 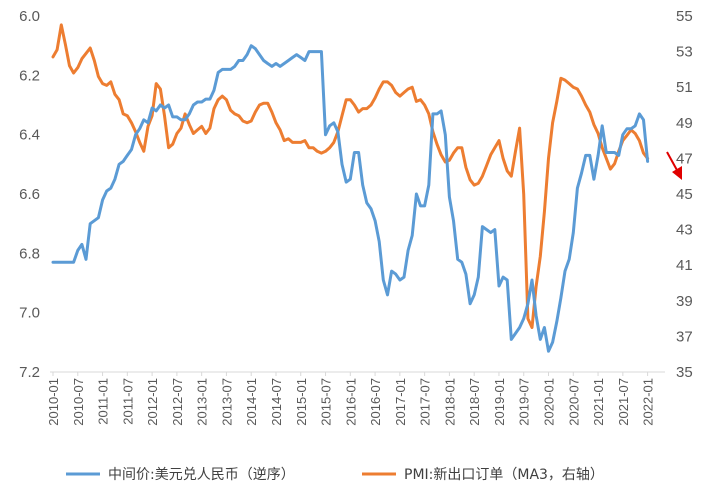 I want to click on annotation-layer, so click(x=674, y=165).